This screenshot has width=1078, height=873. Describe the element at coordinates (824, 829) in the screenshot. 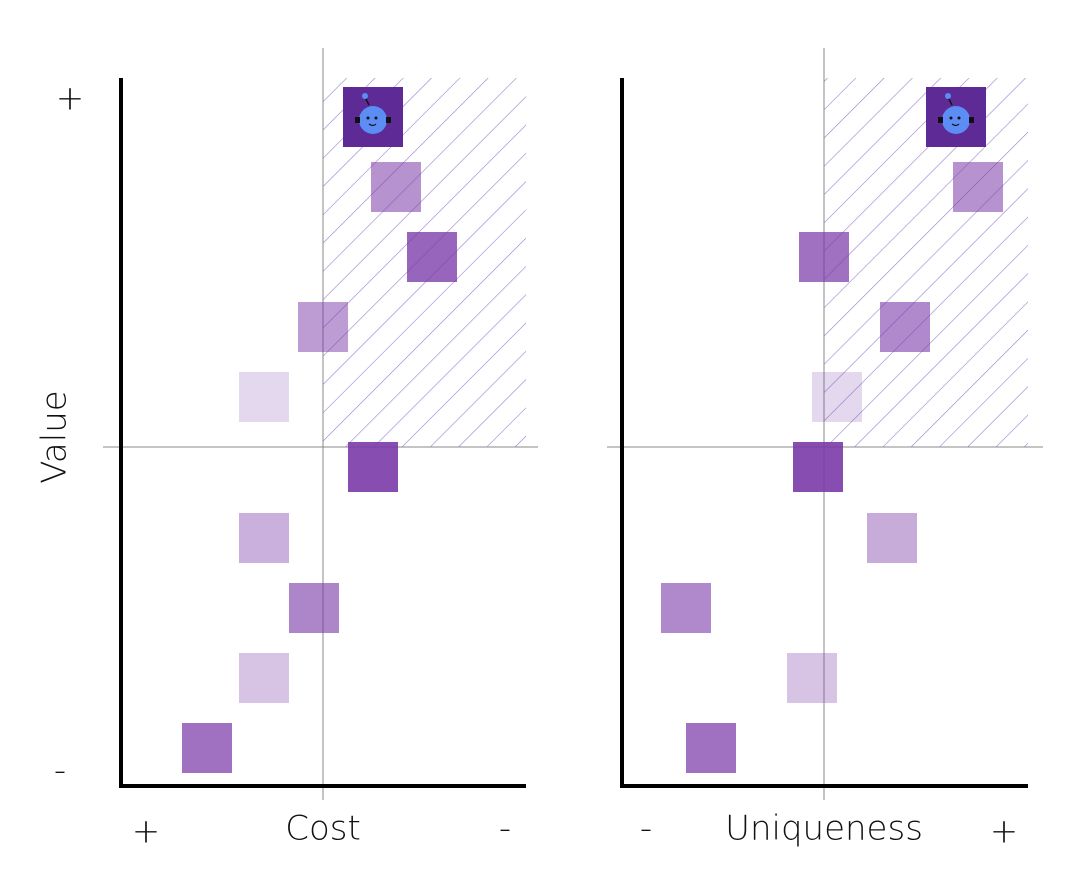

I see `x-axis-label: Uniqueness` at that location.